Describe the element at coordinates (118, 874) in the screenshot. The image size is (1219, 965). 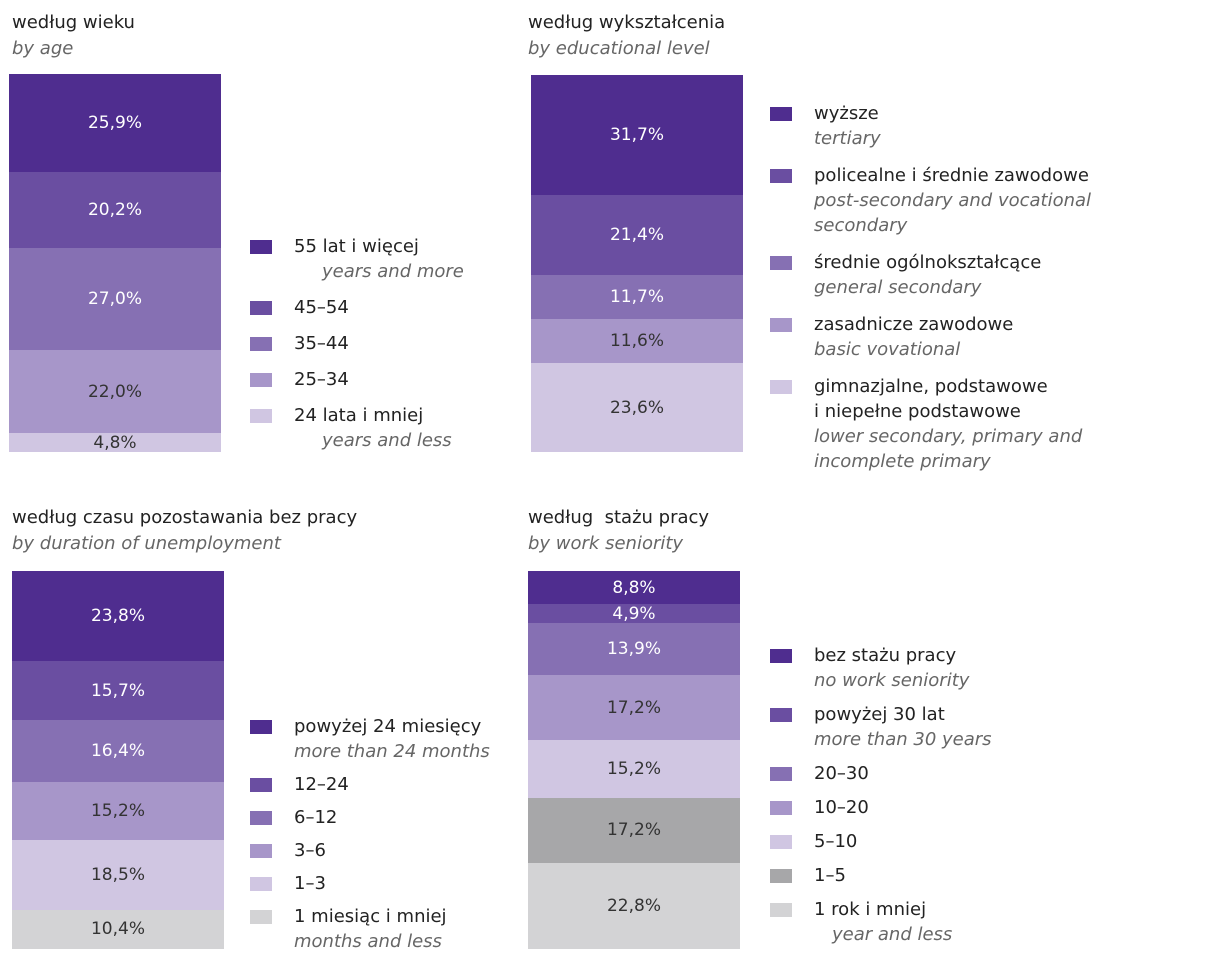
I see `bar-segment: 18,5%` at that location.